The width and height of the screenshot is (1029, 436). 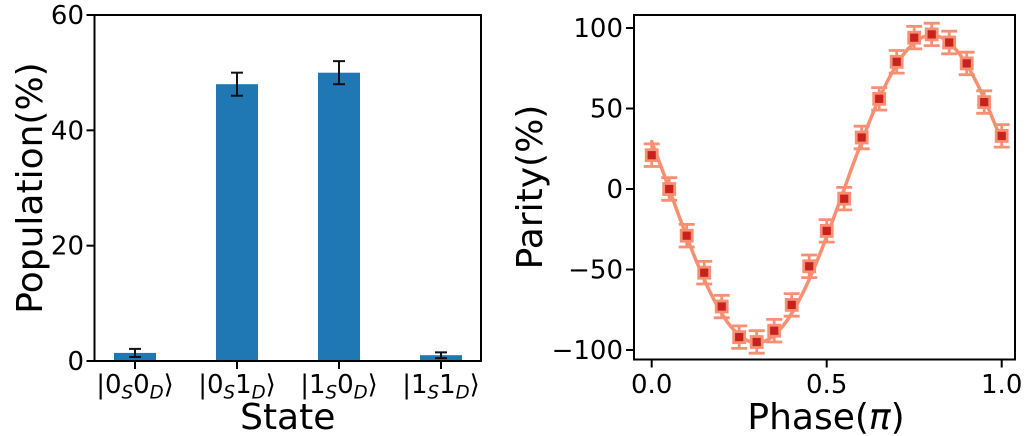 I want to click on y-tick-label: 50, so click(x=606, y=110).